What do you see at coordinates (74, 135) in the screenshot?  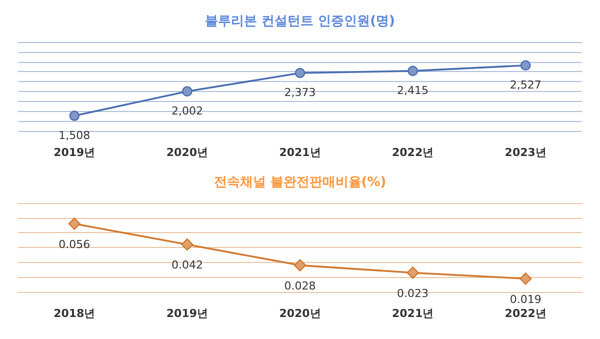 I see `data-label: 1,508` at bounding box center [74, 135].